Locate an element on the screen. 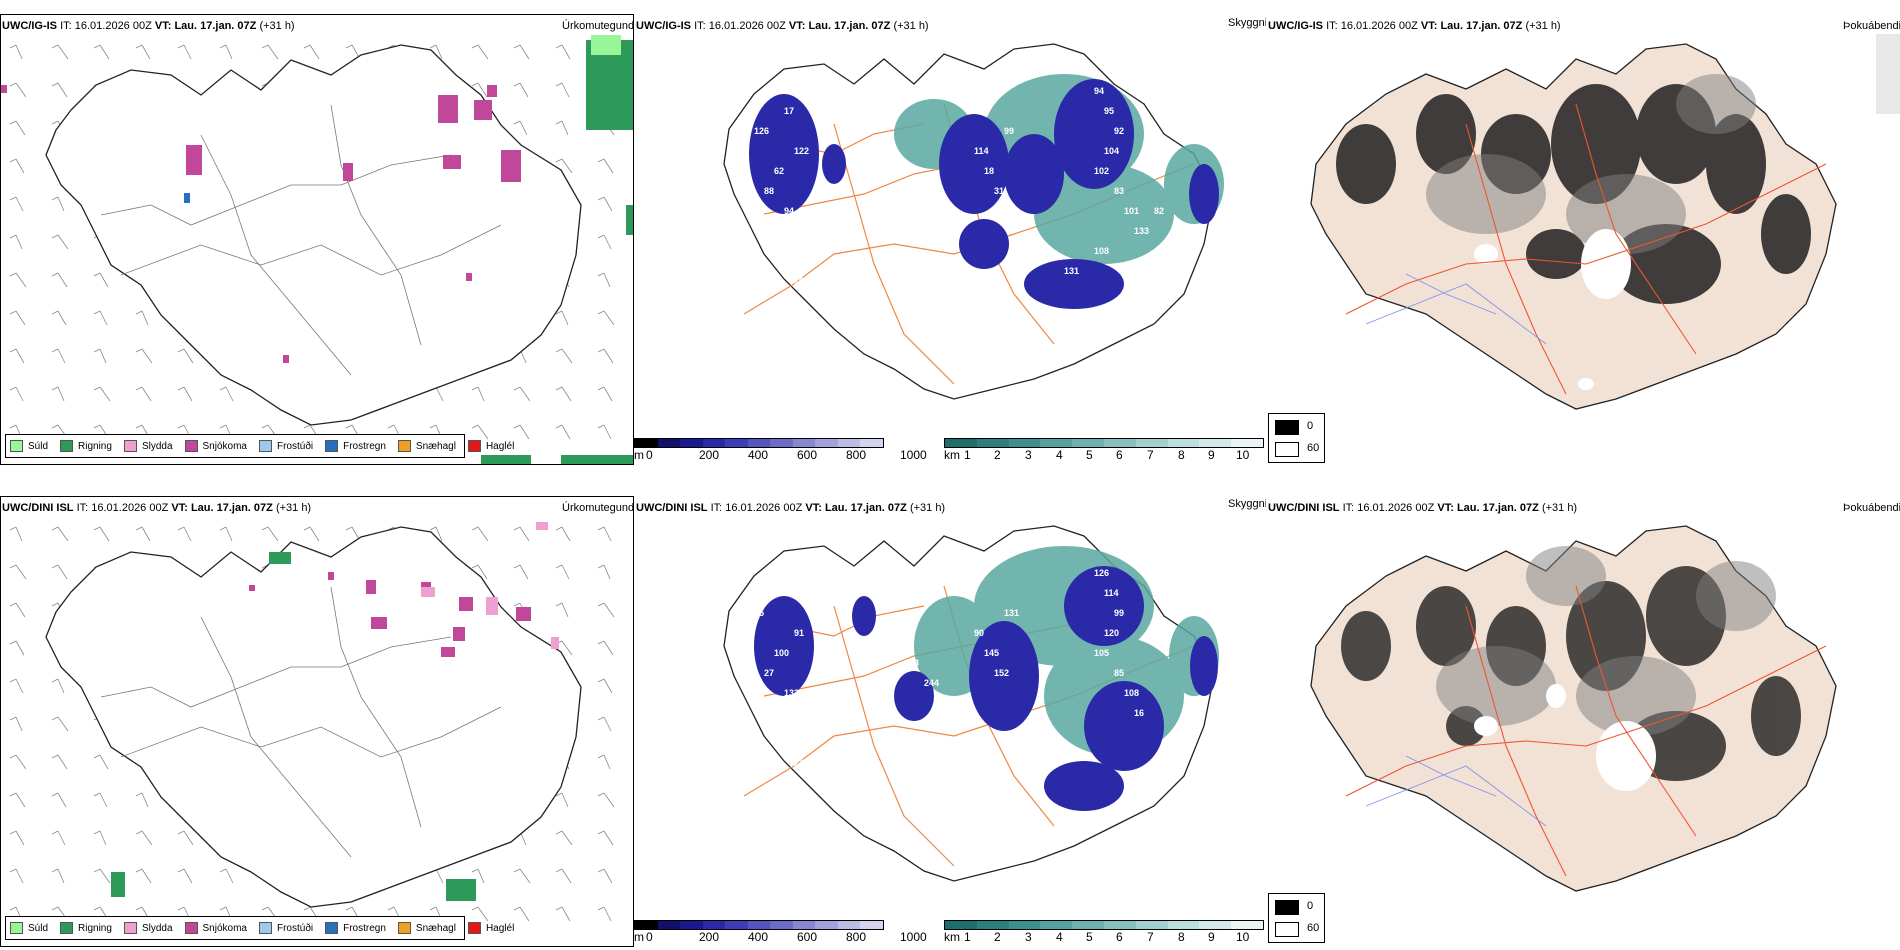 The image size is (1900, 950). cloud-base-label: 101 is located at coordinates (1131, 211).